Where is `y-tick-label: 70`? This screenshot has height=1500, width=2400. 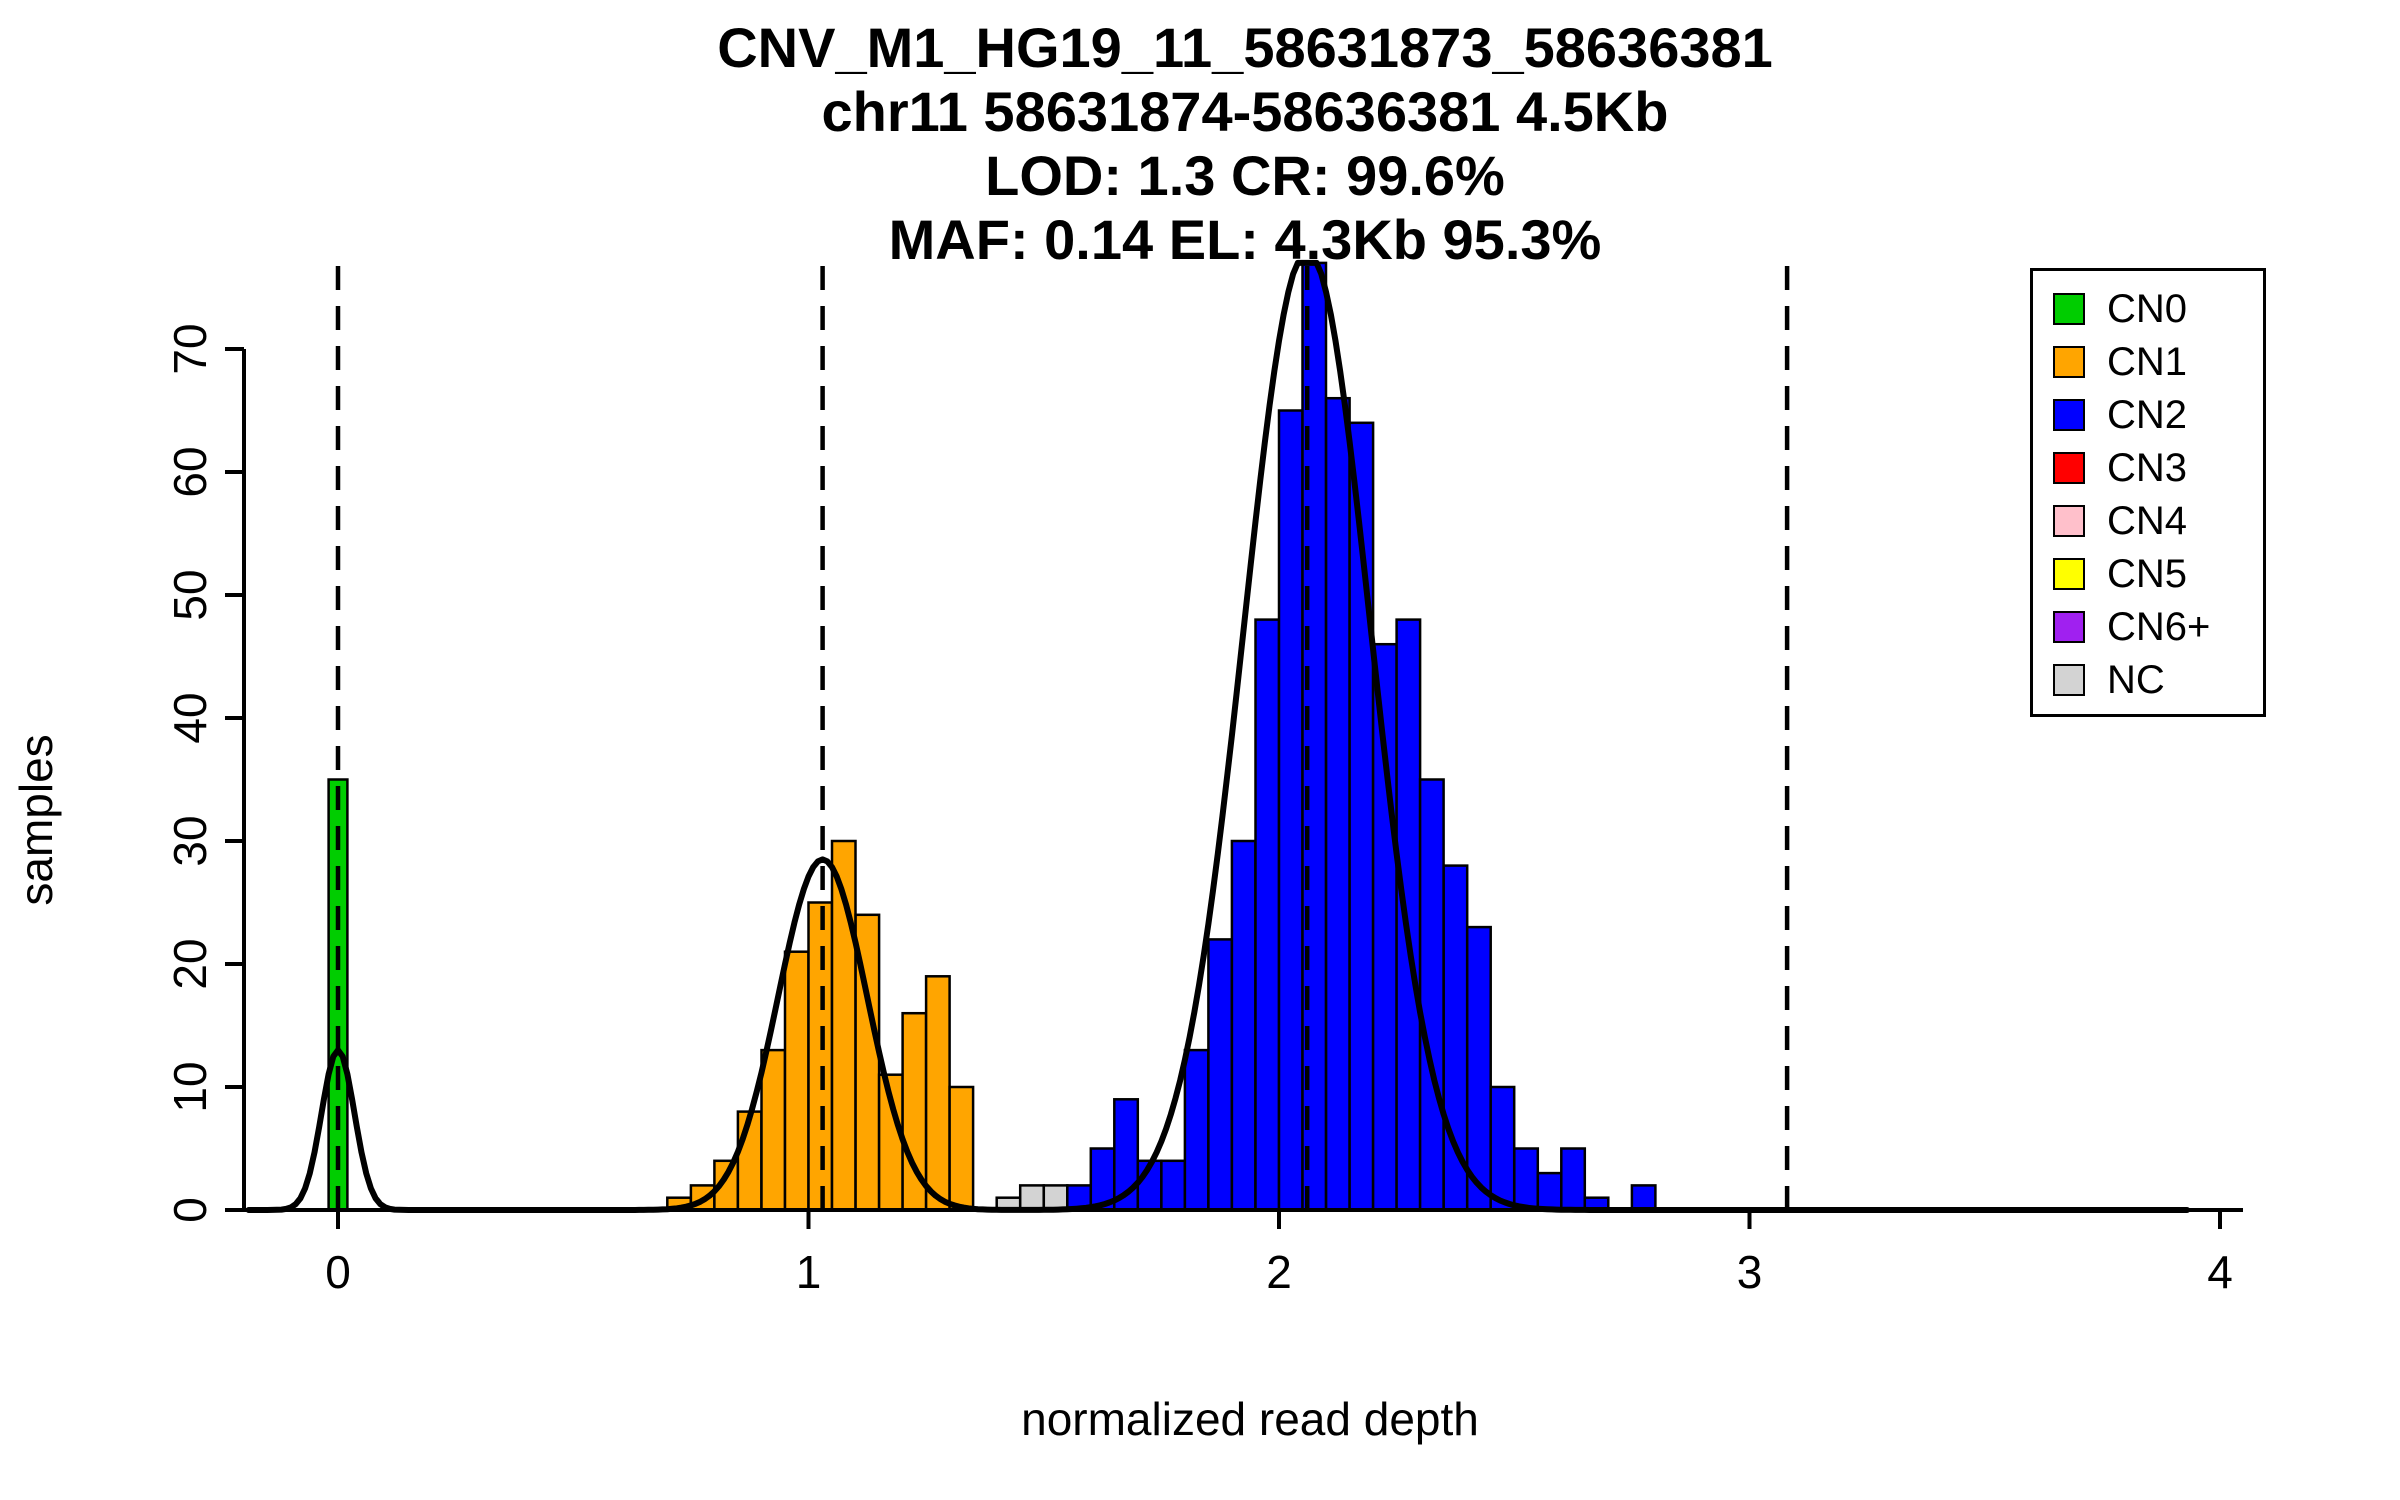 y-tick-label: 70 is located at coordinates (190, 348).